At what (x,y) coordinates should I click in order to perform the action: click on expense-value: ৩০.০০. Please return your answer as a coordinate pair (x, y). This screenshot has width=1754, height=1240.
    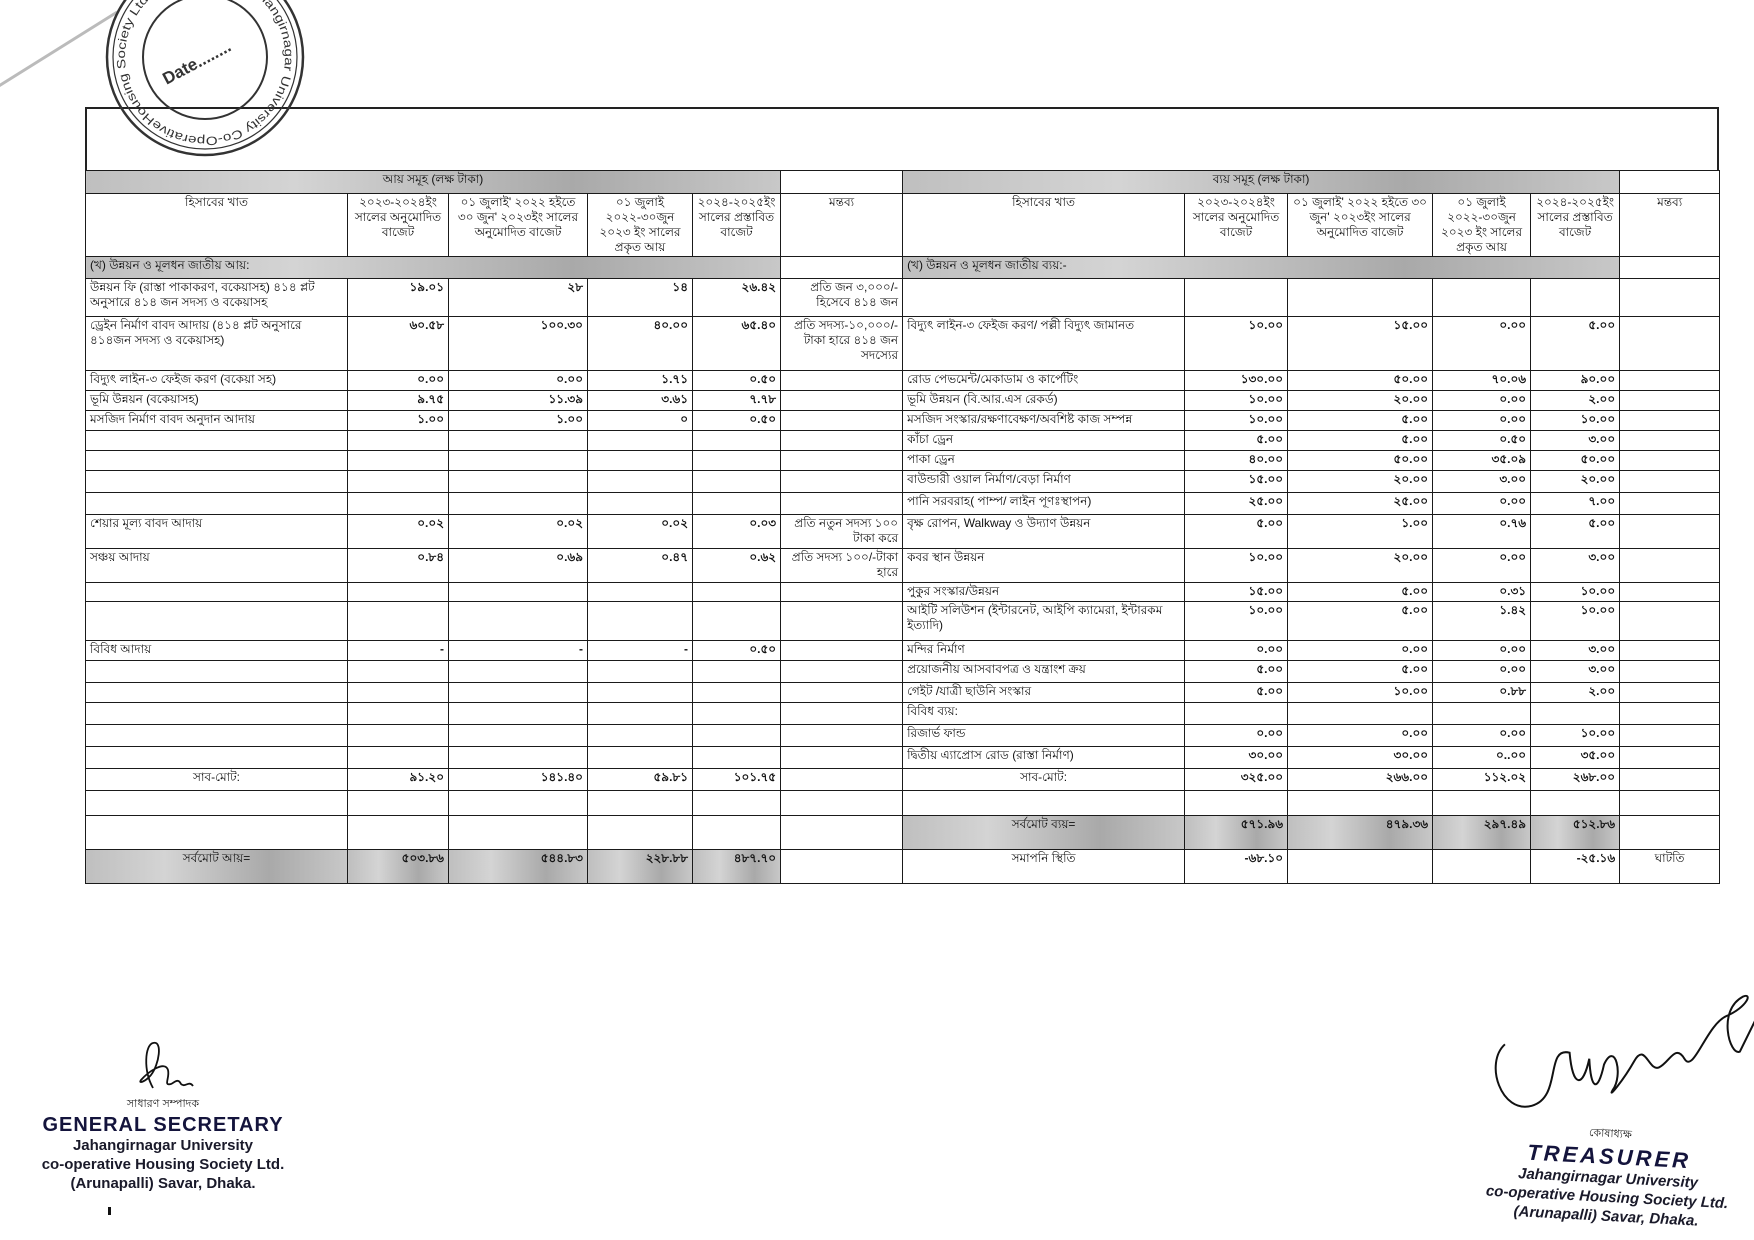
    Looking at the image, I should click on (1360, 757).